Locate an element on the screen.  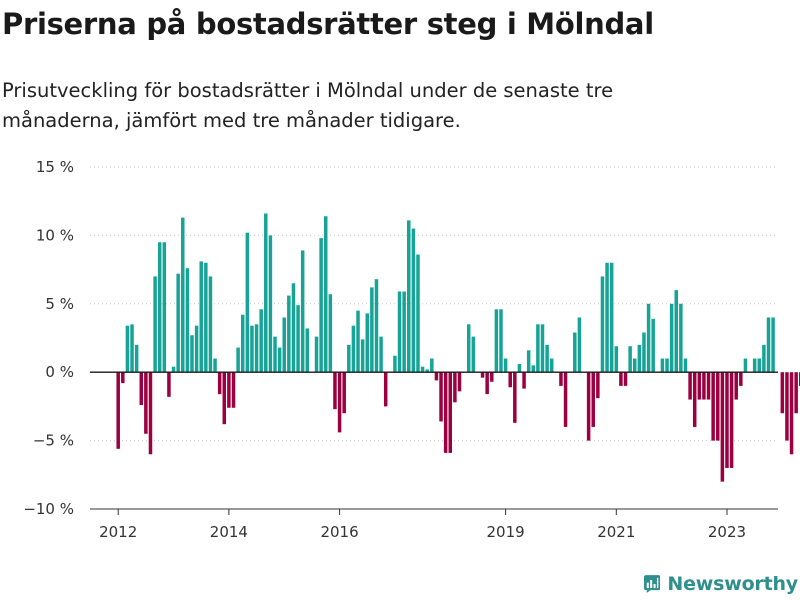
y-tick-label: 5 % is located at coordinates (59, 304).